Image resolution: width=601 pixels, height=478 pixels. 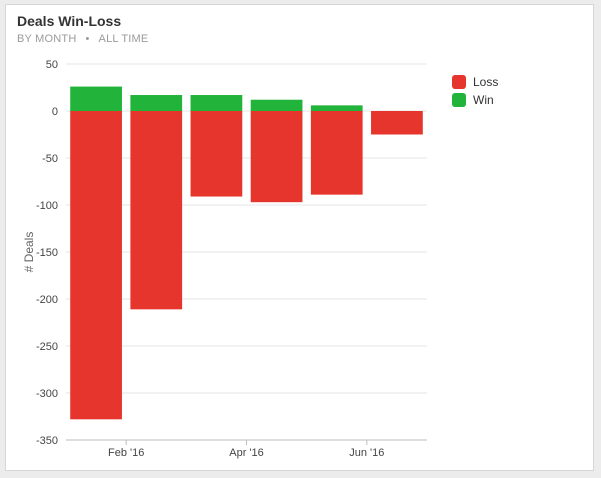 I want to click on y-tick-label: -250, so click(x=47, y=347).